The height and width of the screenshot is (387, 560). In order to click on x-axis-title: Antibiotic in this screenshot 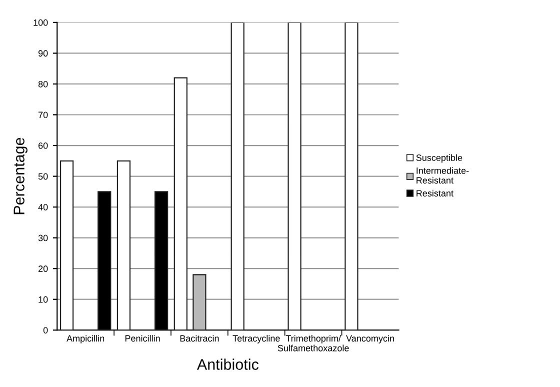, I will do `click(227, 364)`.